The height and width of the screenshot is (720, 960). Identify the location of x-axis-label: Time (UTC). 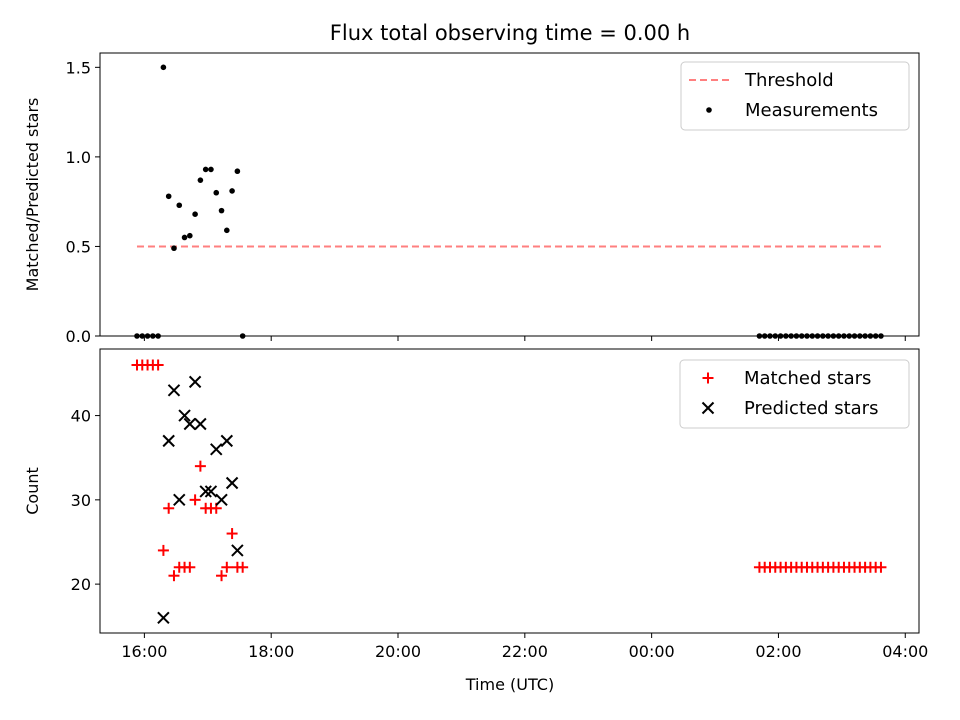
(509, 684).